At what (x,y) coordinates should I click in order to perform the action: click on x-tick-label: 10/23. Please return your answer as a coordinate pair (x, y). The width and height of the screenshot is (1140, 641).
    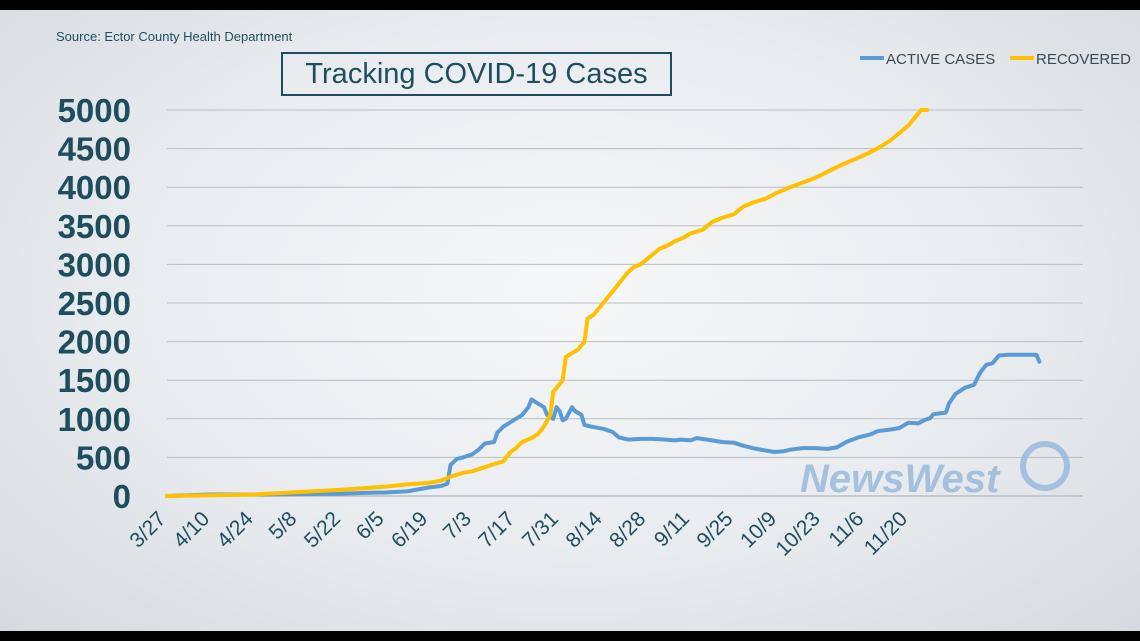
    Looking at the image, I should click on (797, 533).